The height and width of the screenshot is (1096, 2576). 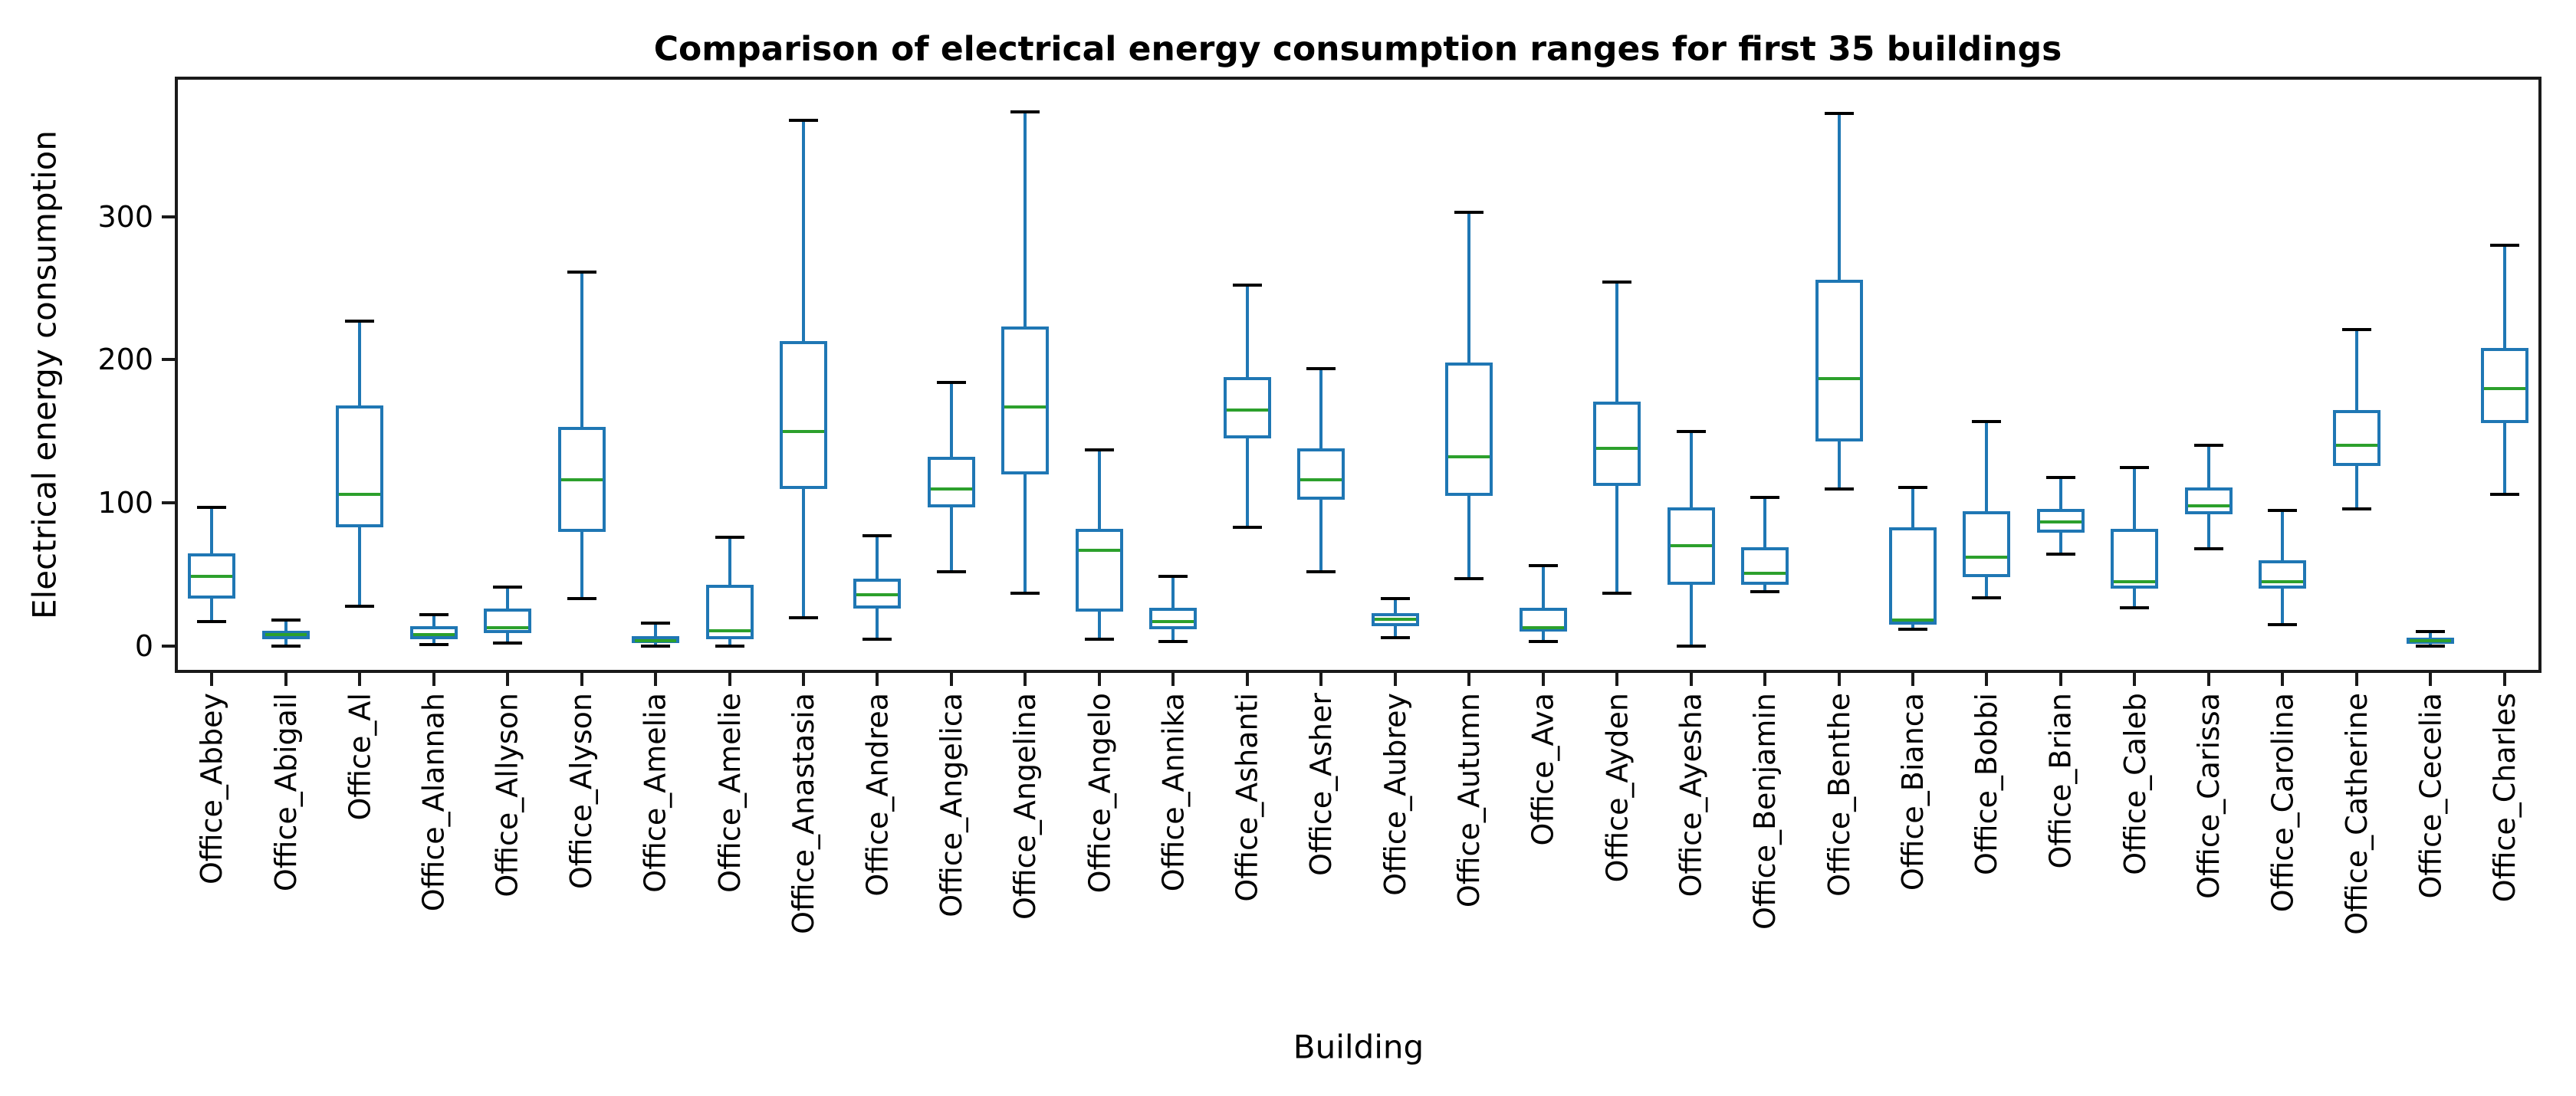 What do you see at coordinates (803, 813) in the screenshot?
I see `x-tick-label: Office_Anastasia` at bounding box center [803, 813].